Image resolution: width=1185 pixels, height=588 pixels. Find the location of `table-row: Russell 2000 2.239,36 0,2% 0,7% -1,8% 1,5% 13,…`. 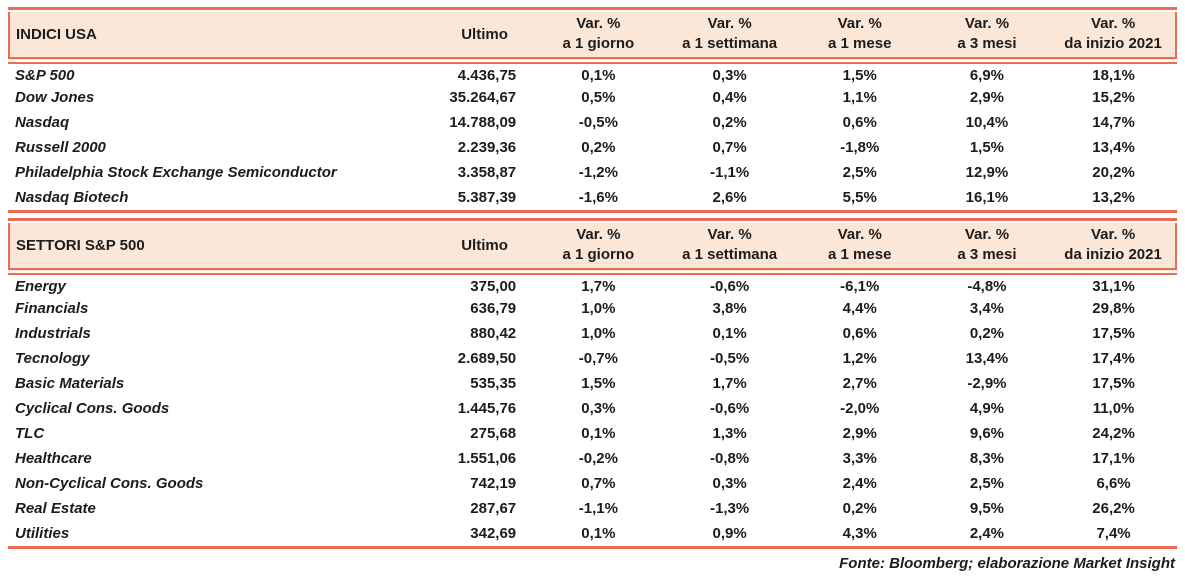

table-row: Russell 2000 2.239,36 0,2% 0,7% -1,8% 1,5% 13,… is located at coordinates (592, 147).